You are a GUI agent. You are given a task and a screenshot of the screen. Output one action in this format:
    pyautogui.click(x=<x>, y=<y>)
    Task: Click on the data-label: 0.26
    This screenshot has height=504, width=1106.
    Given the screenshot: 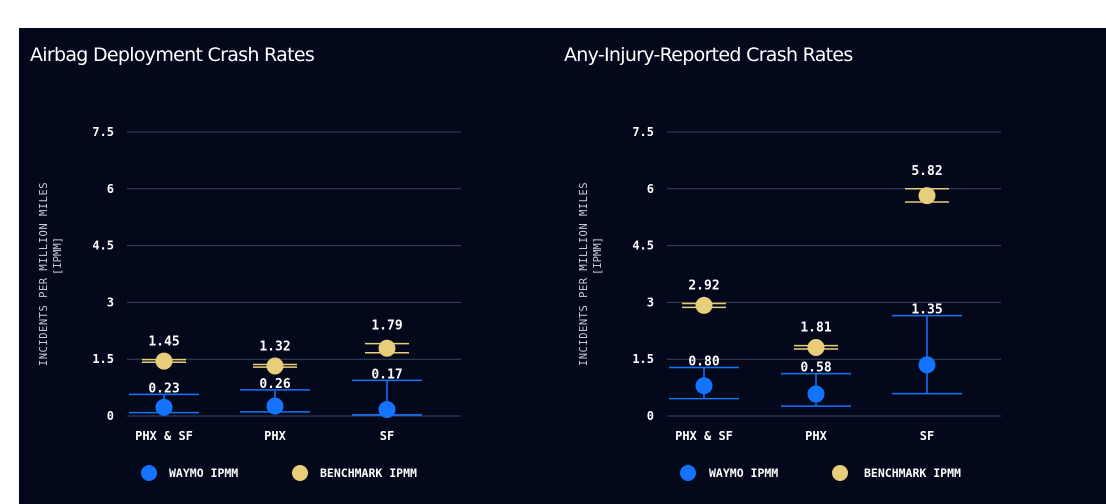 What is the action you would take?
    pyautogui.click(x=274, y=384)
    